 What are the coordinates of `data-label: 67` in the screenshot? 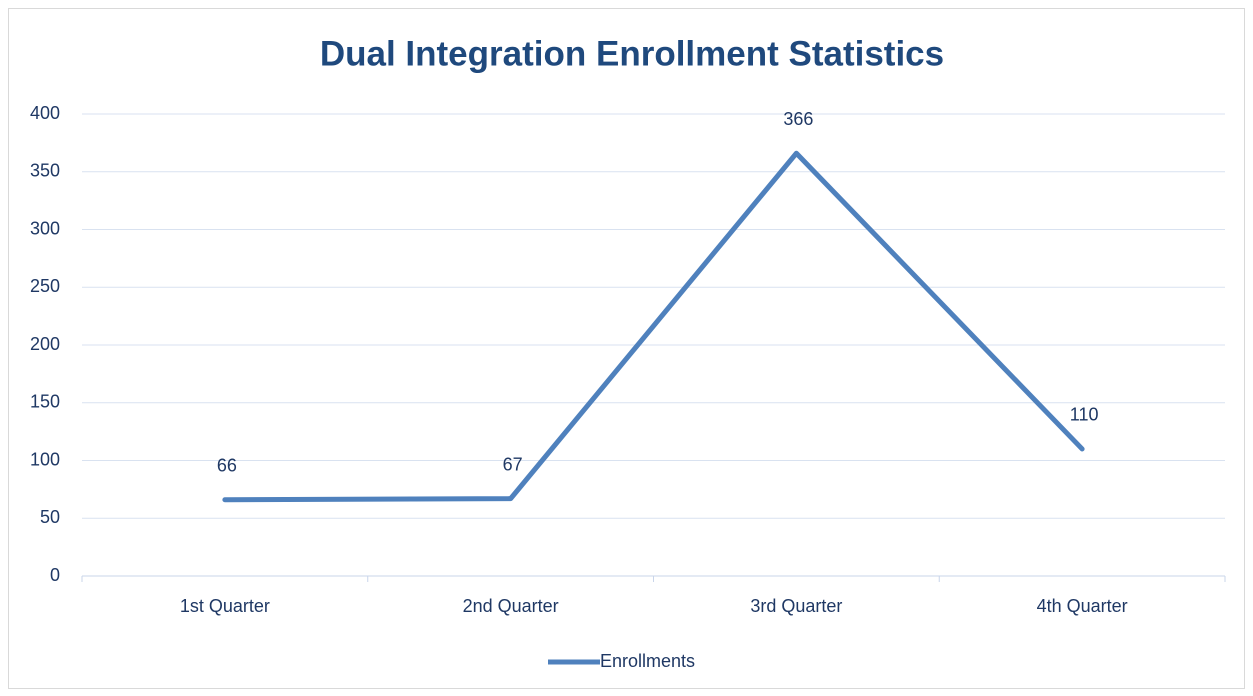 It's located at (513, 464).